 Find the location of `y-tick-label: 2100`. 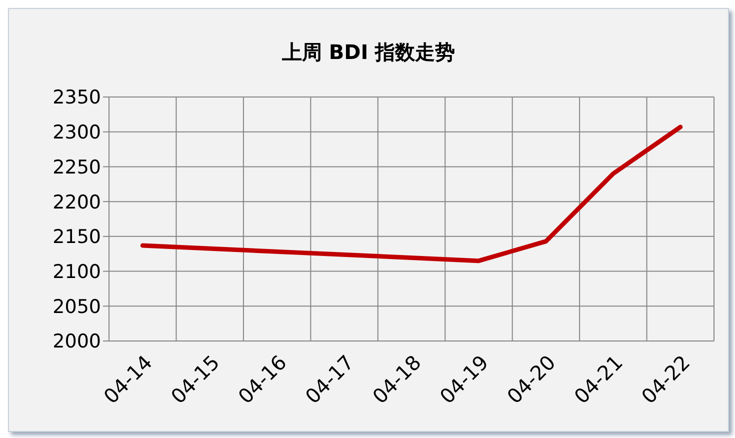

y-tick-label: 2100 is located at coordinates (76, 272).